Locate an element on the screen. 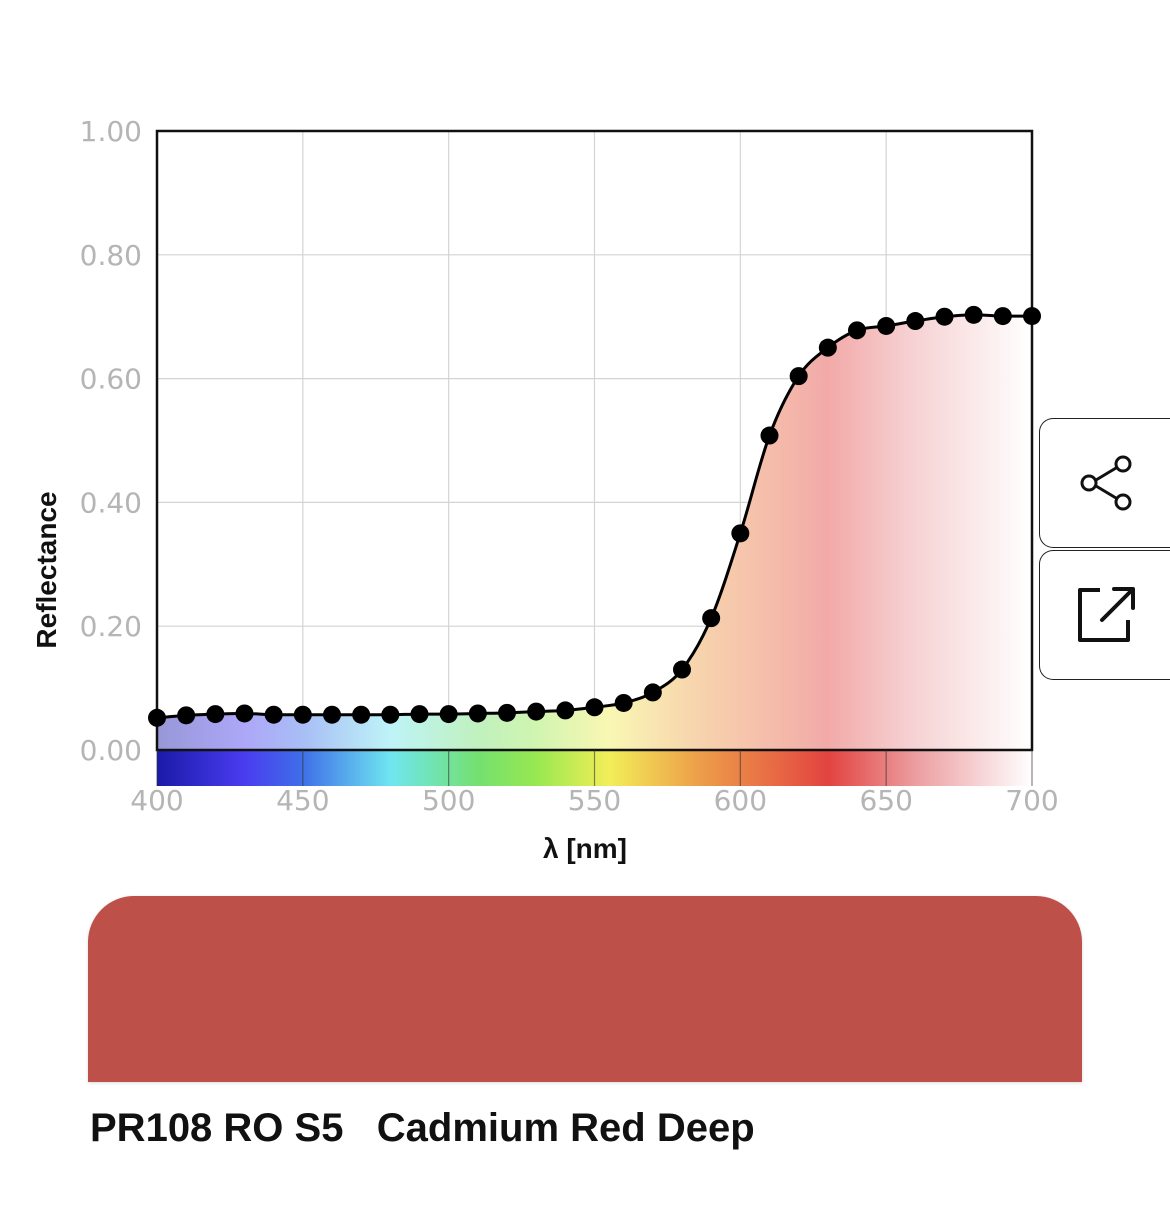 This screenshot has height=1229, width=1170. open-external-button is located at coordinates (1104, 615).